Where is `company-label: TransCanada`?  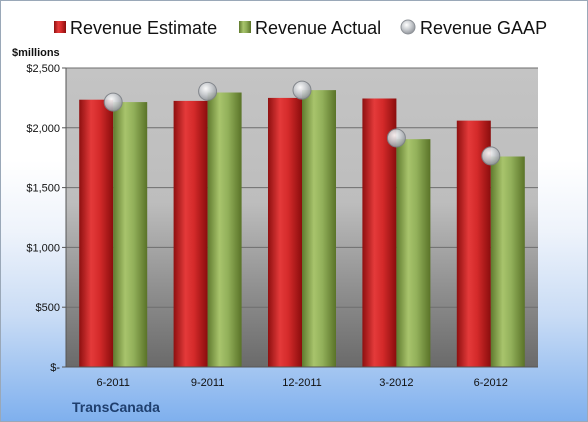 company-label: TransCanada is located at coordinates (116, 407).